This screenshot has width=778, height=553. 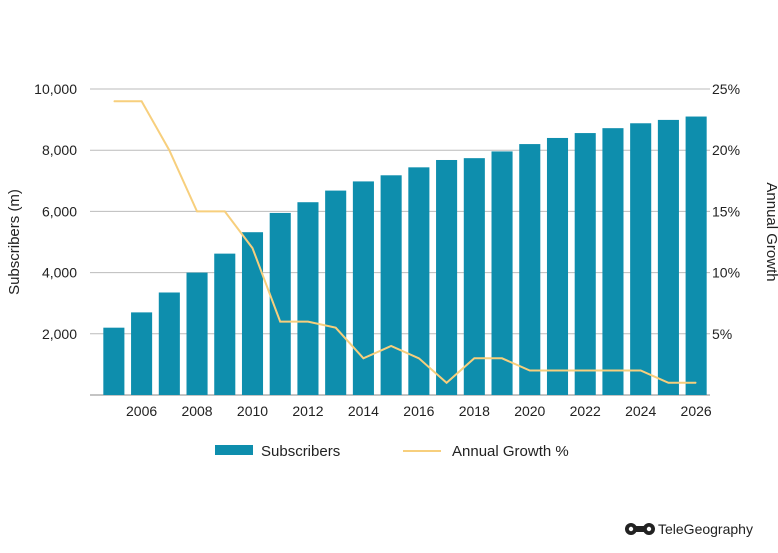 I want to click on bar-2011, so click(x=280, y=303).